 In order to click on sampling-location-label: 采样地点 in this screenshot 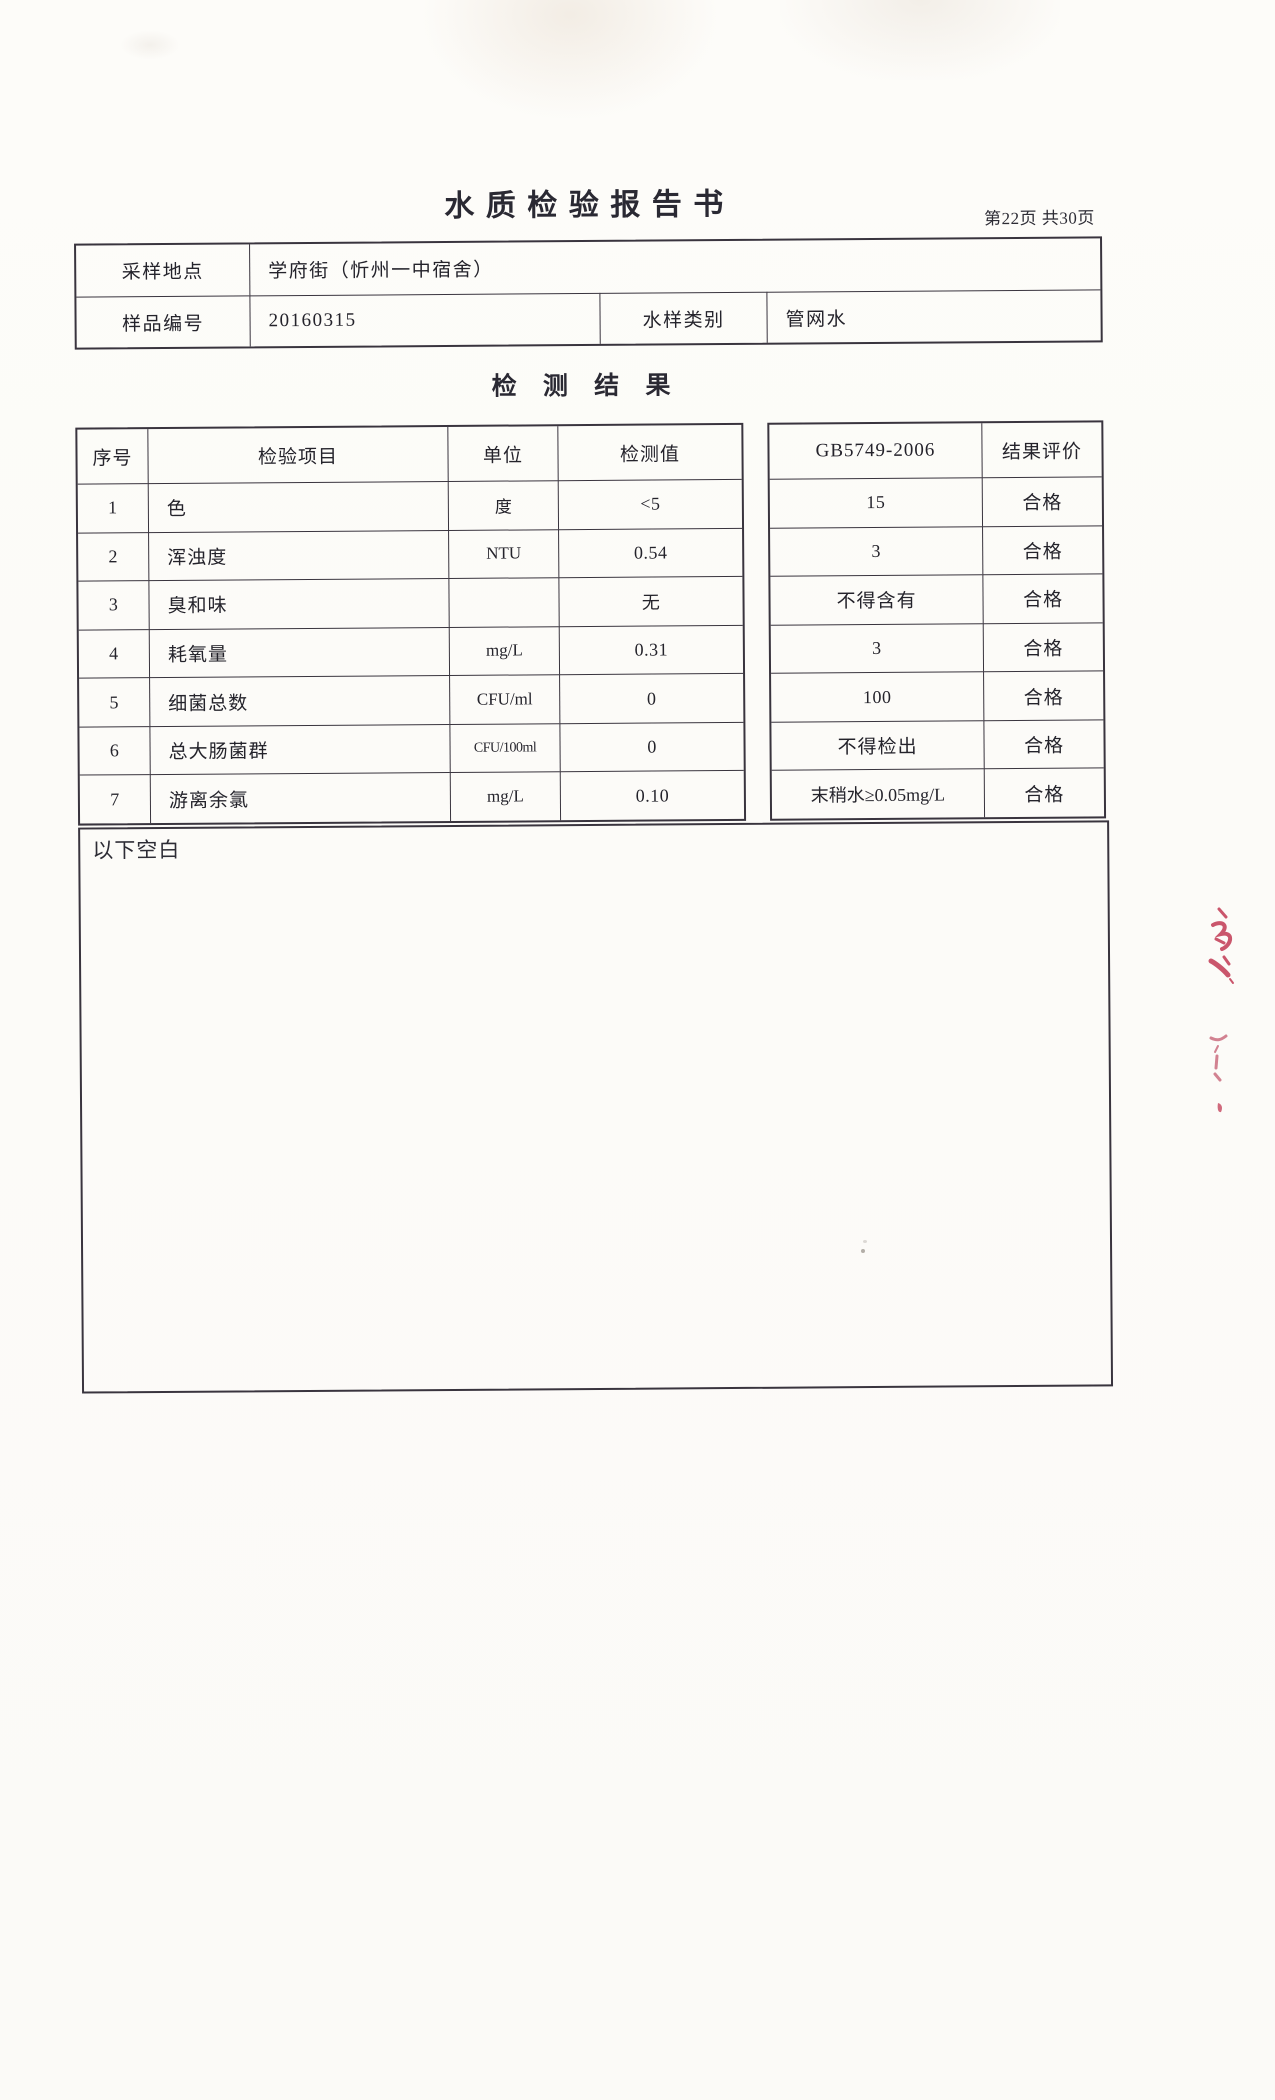, I will do `click(162, 272)`.